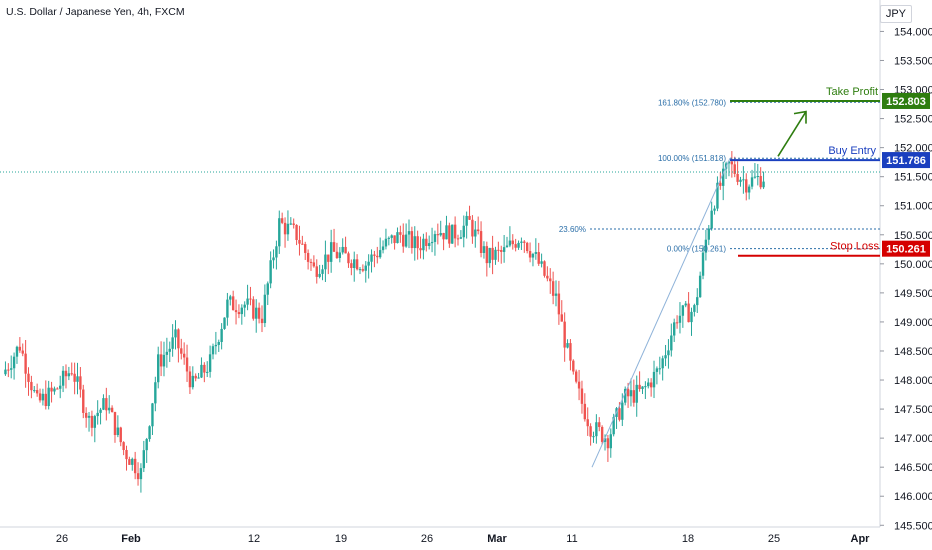 This screenshot has width=932, height=550. Describe the element at coordinates (895, 14) in the screenshot. I see `currency-selector: JPY` at that location.